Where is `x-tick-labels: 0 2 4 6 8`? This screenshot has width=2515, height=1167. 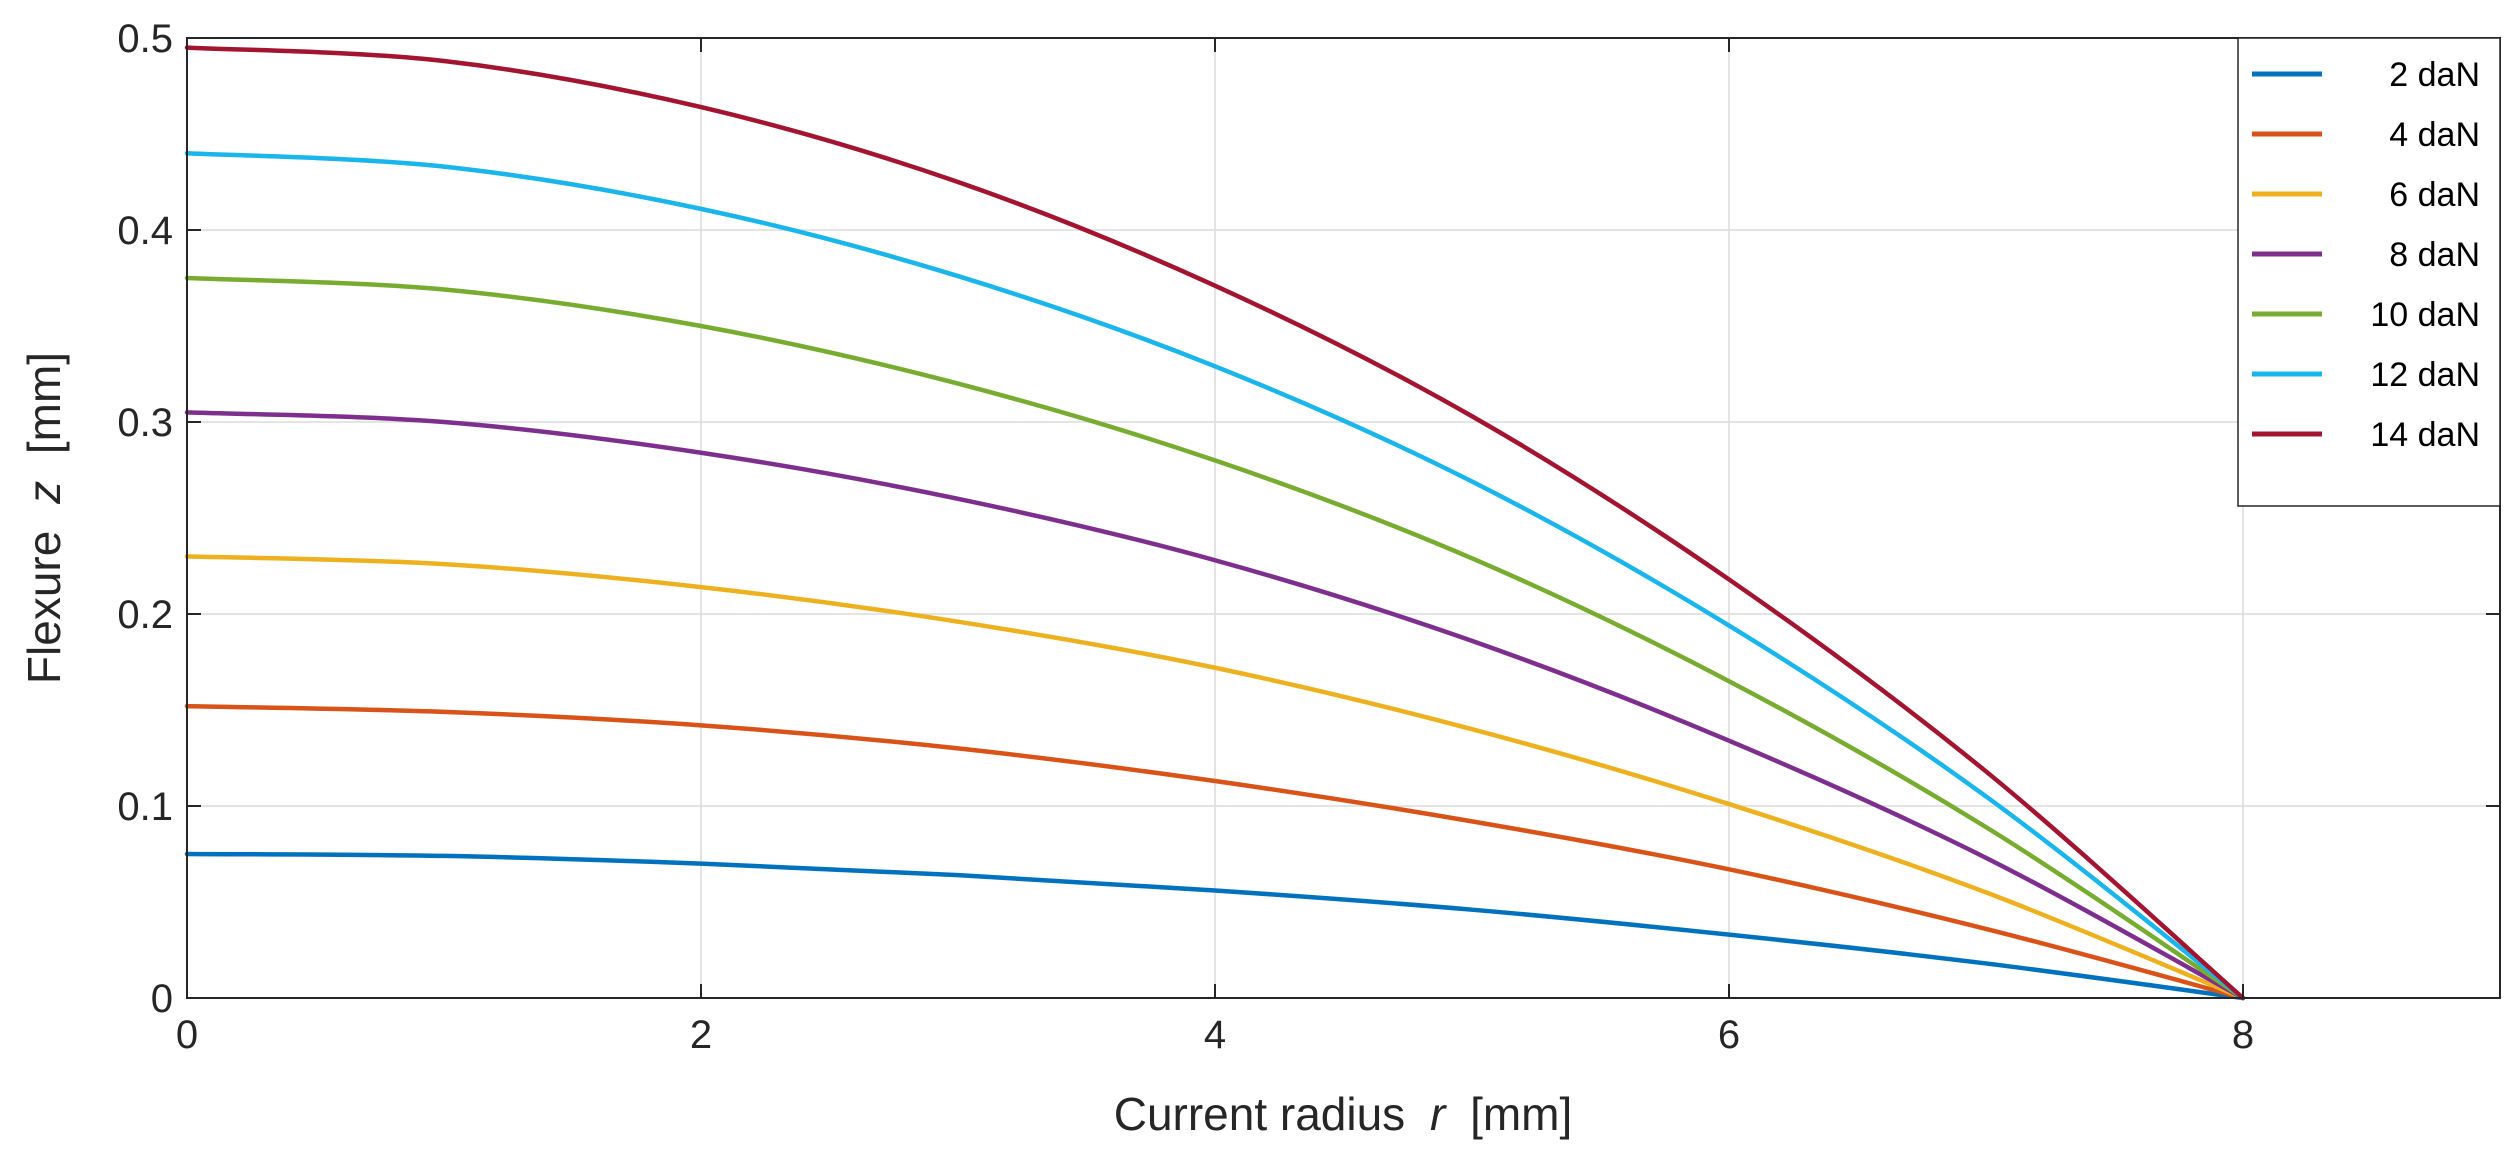 x-tick-labels: 0 2 4 6 8 is located at coordinates (1215, 1035).